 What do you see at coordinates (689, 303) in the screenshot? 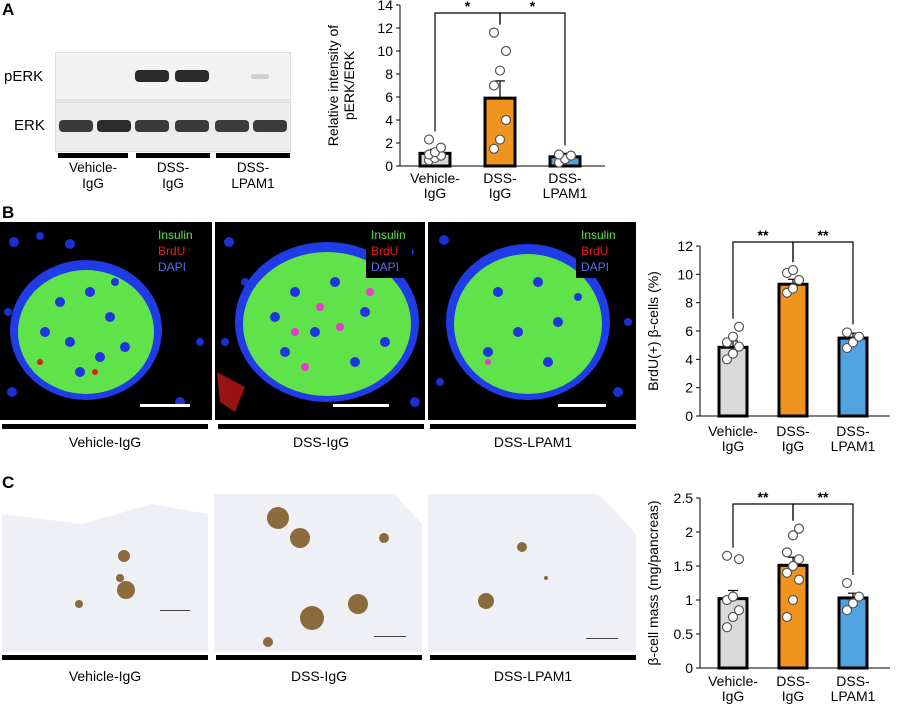
I see `y-tick-label: 8` at bounding box center [689, 303].